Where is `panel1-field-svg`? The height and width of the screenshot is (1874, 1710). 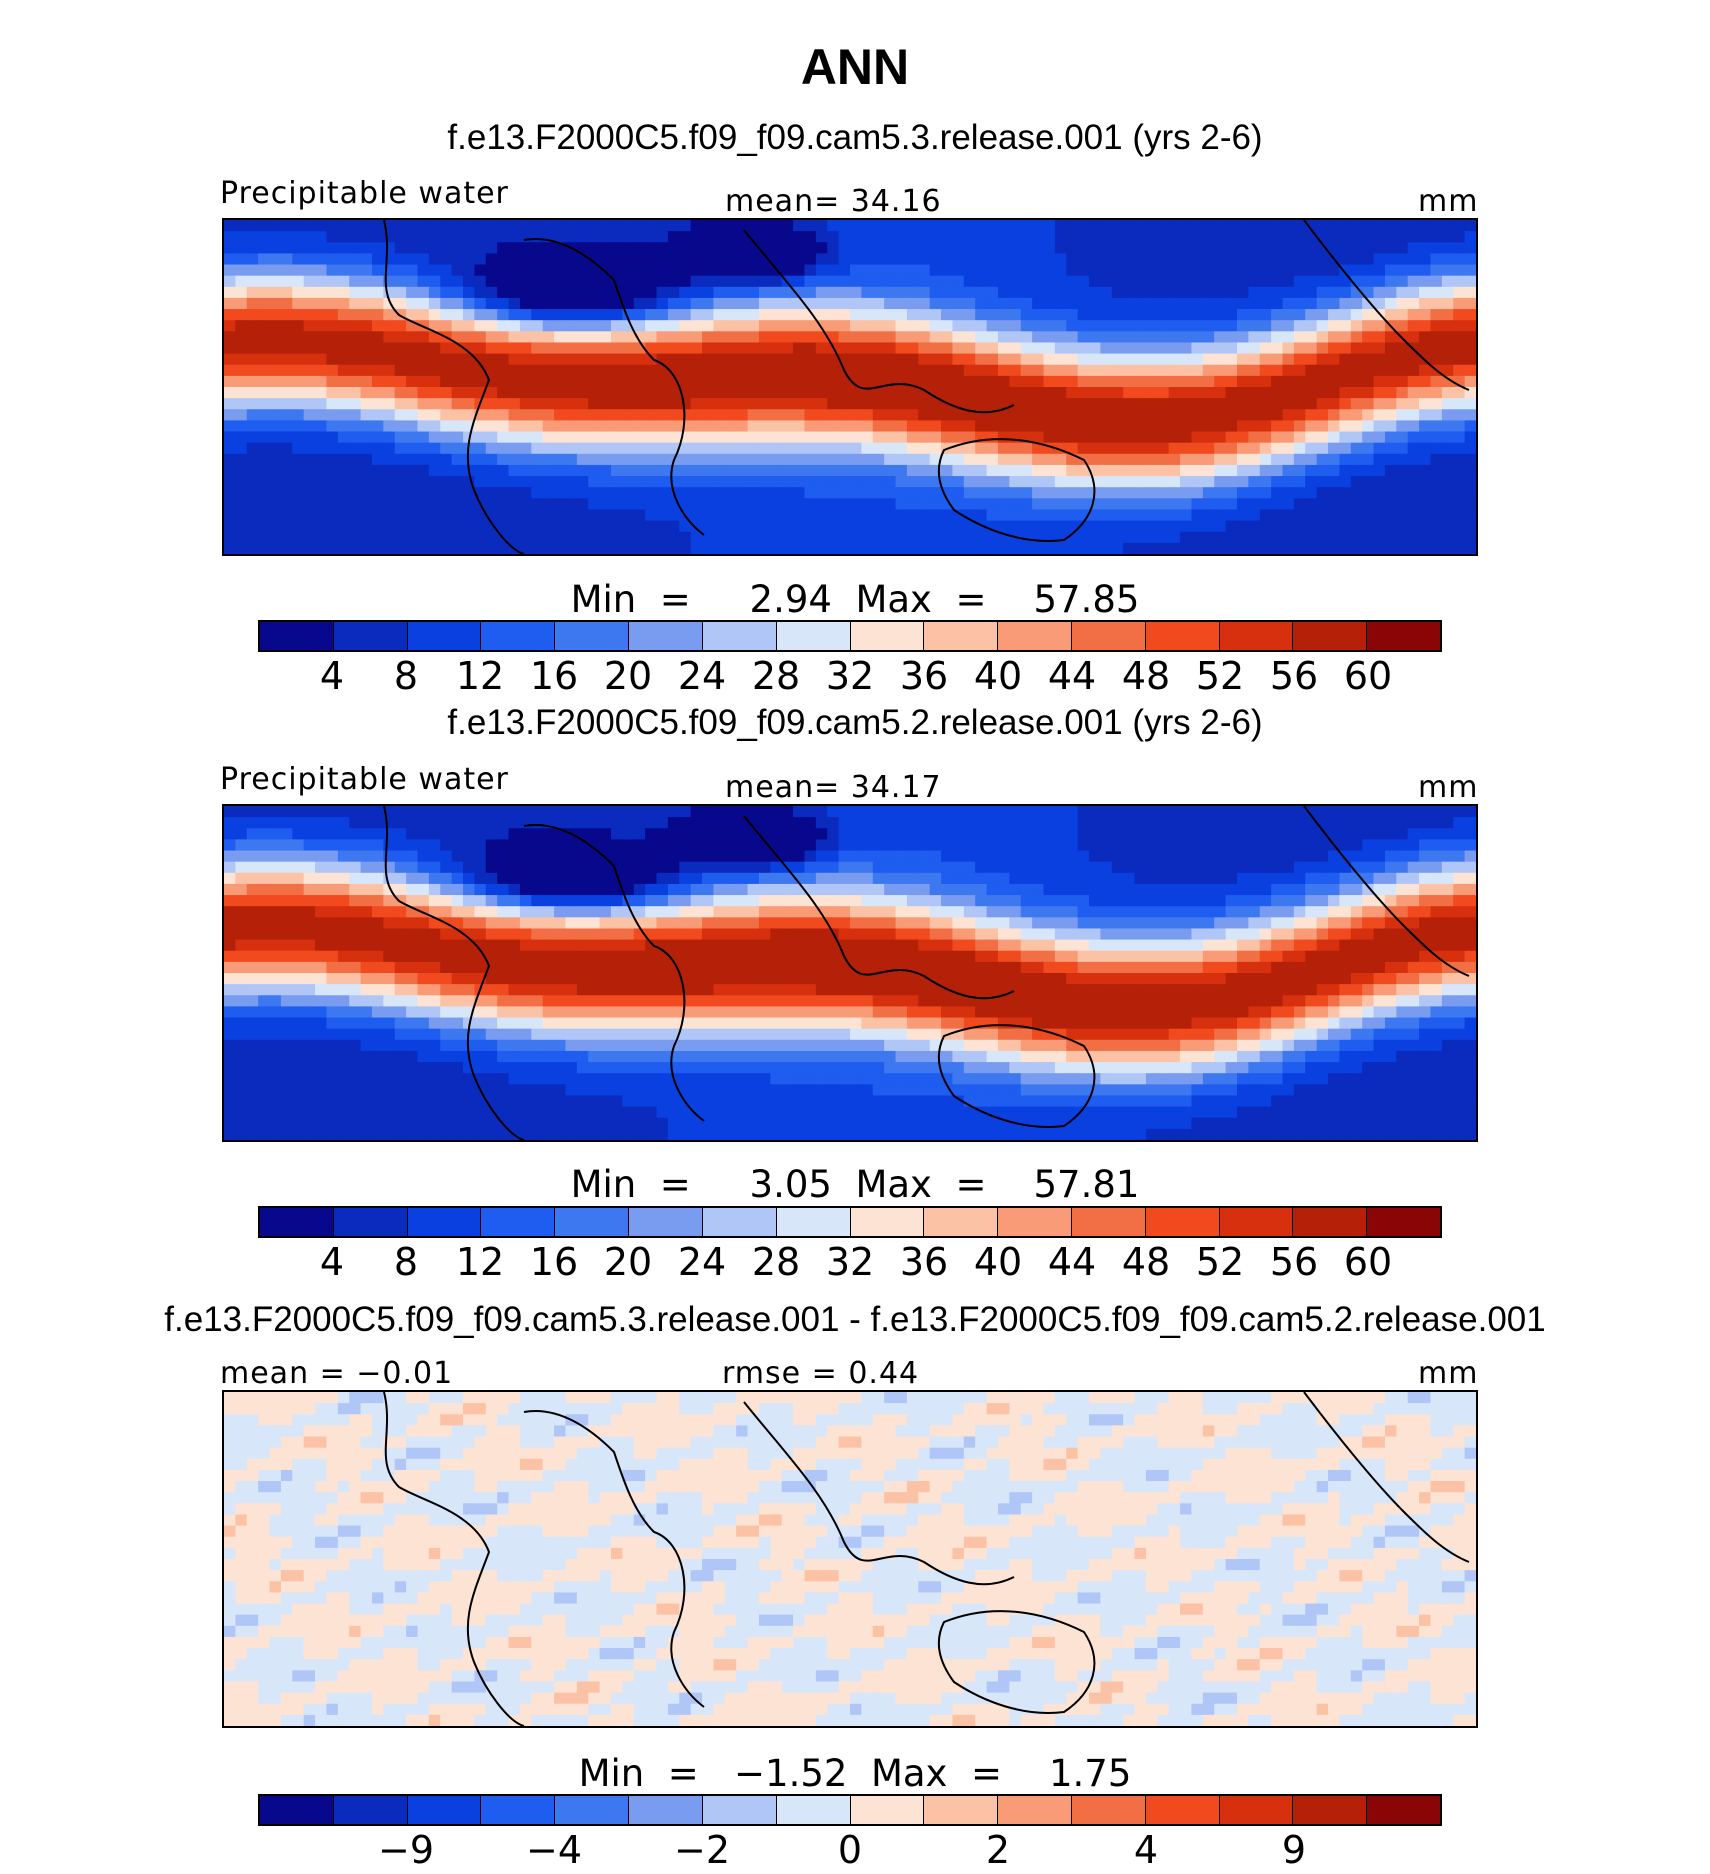 panel1-field-svg is located at coordinates (850, 387).